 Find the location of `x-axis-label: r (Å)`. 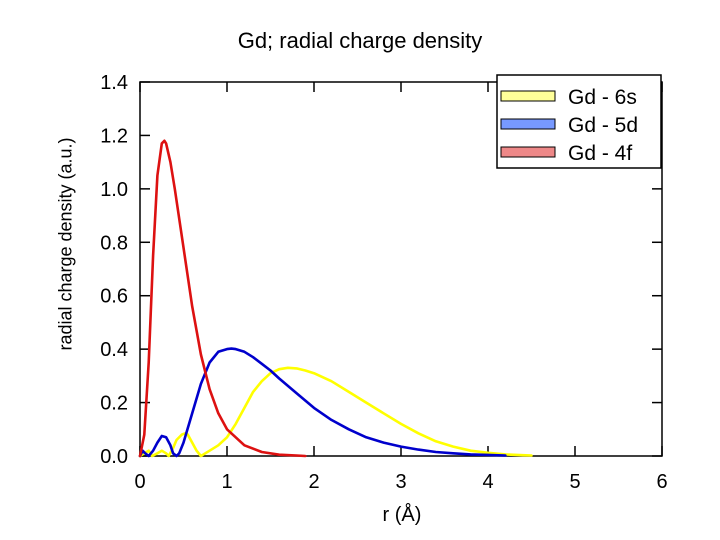

x-axis-label: r (Å) is located at coordinates (402, 515).